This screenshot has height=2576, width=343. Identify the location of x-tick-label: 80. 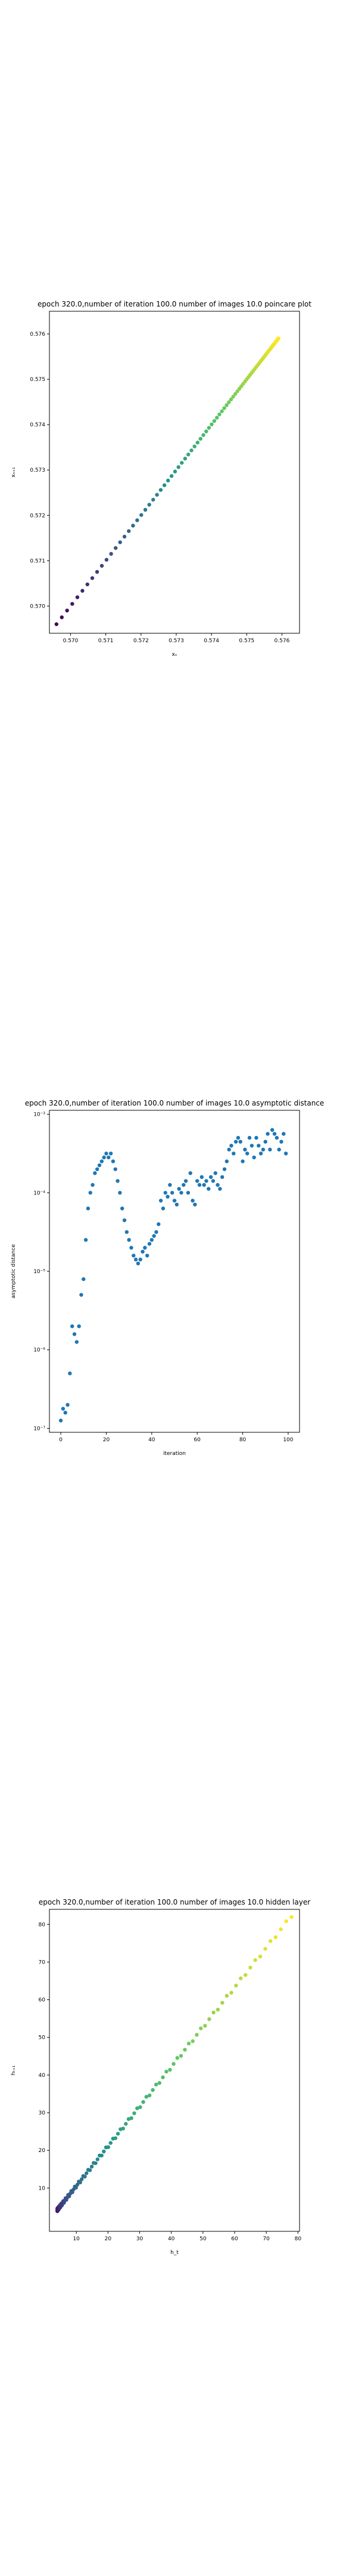
(299, 2239).